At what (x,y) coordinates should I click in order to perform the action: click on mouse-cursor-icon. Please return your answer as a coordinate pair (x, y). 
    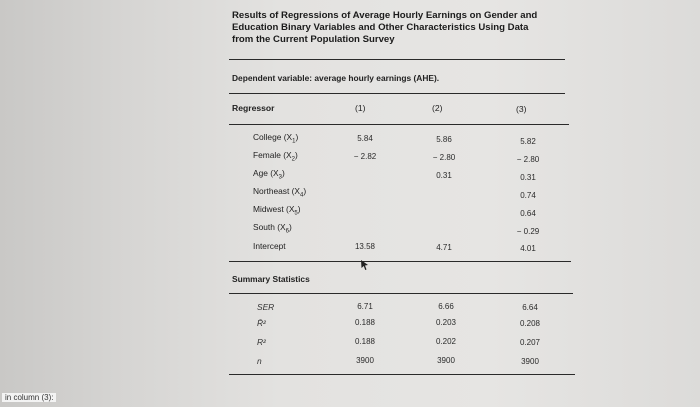
    Looking at the image, I should click on (365, 267).